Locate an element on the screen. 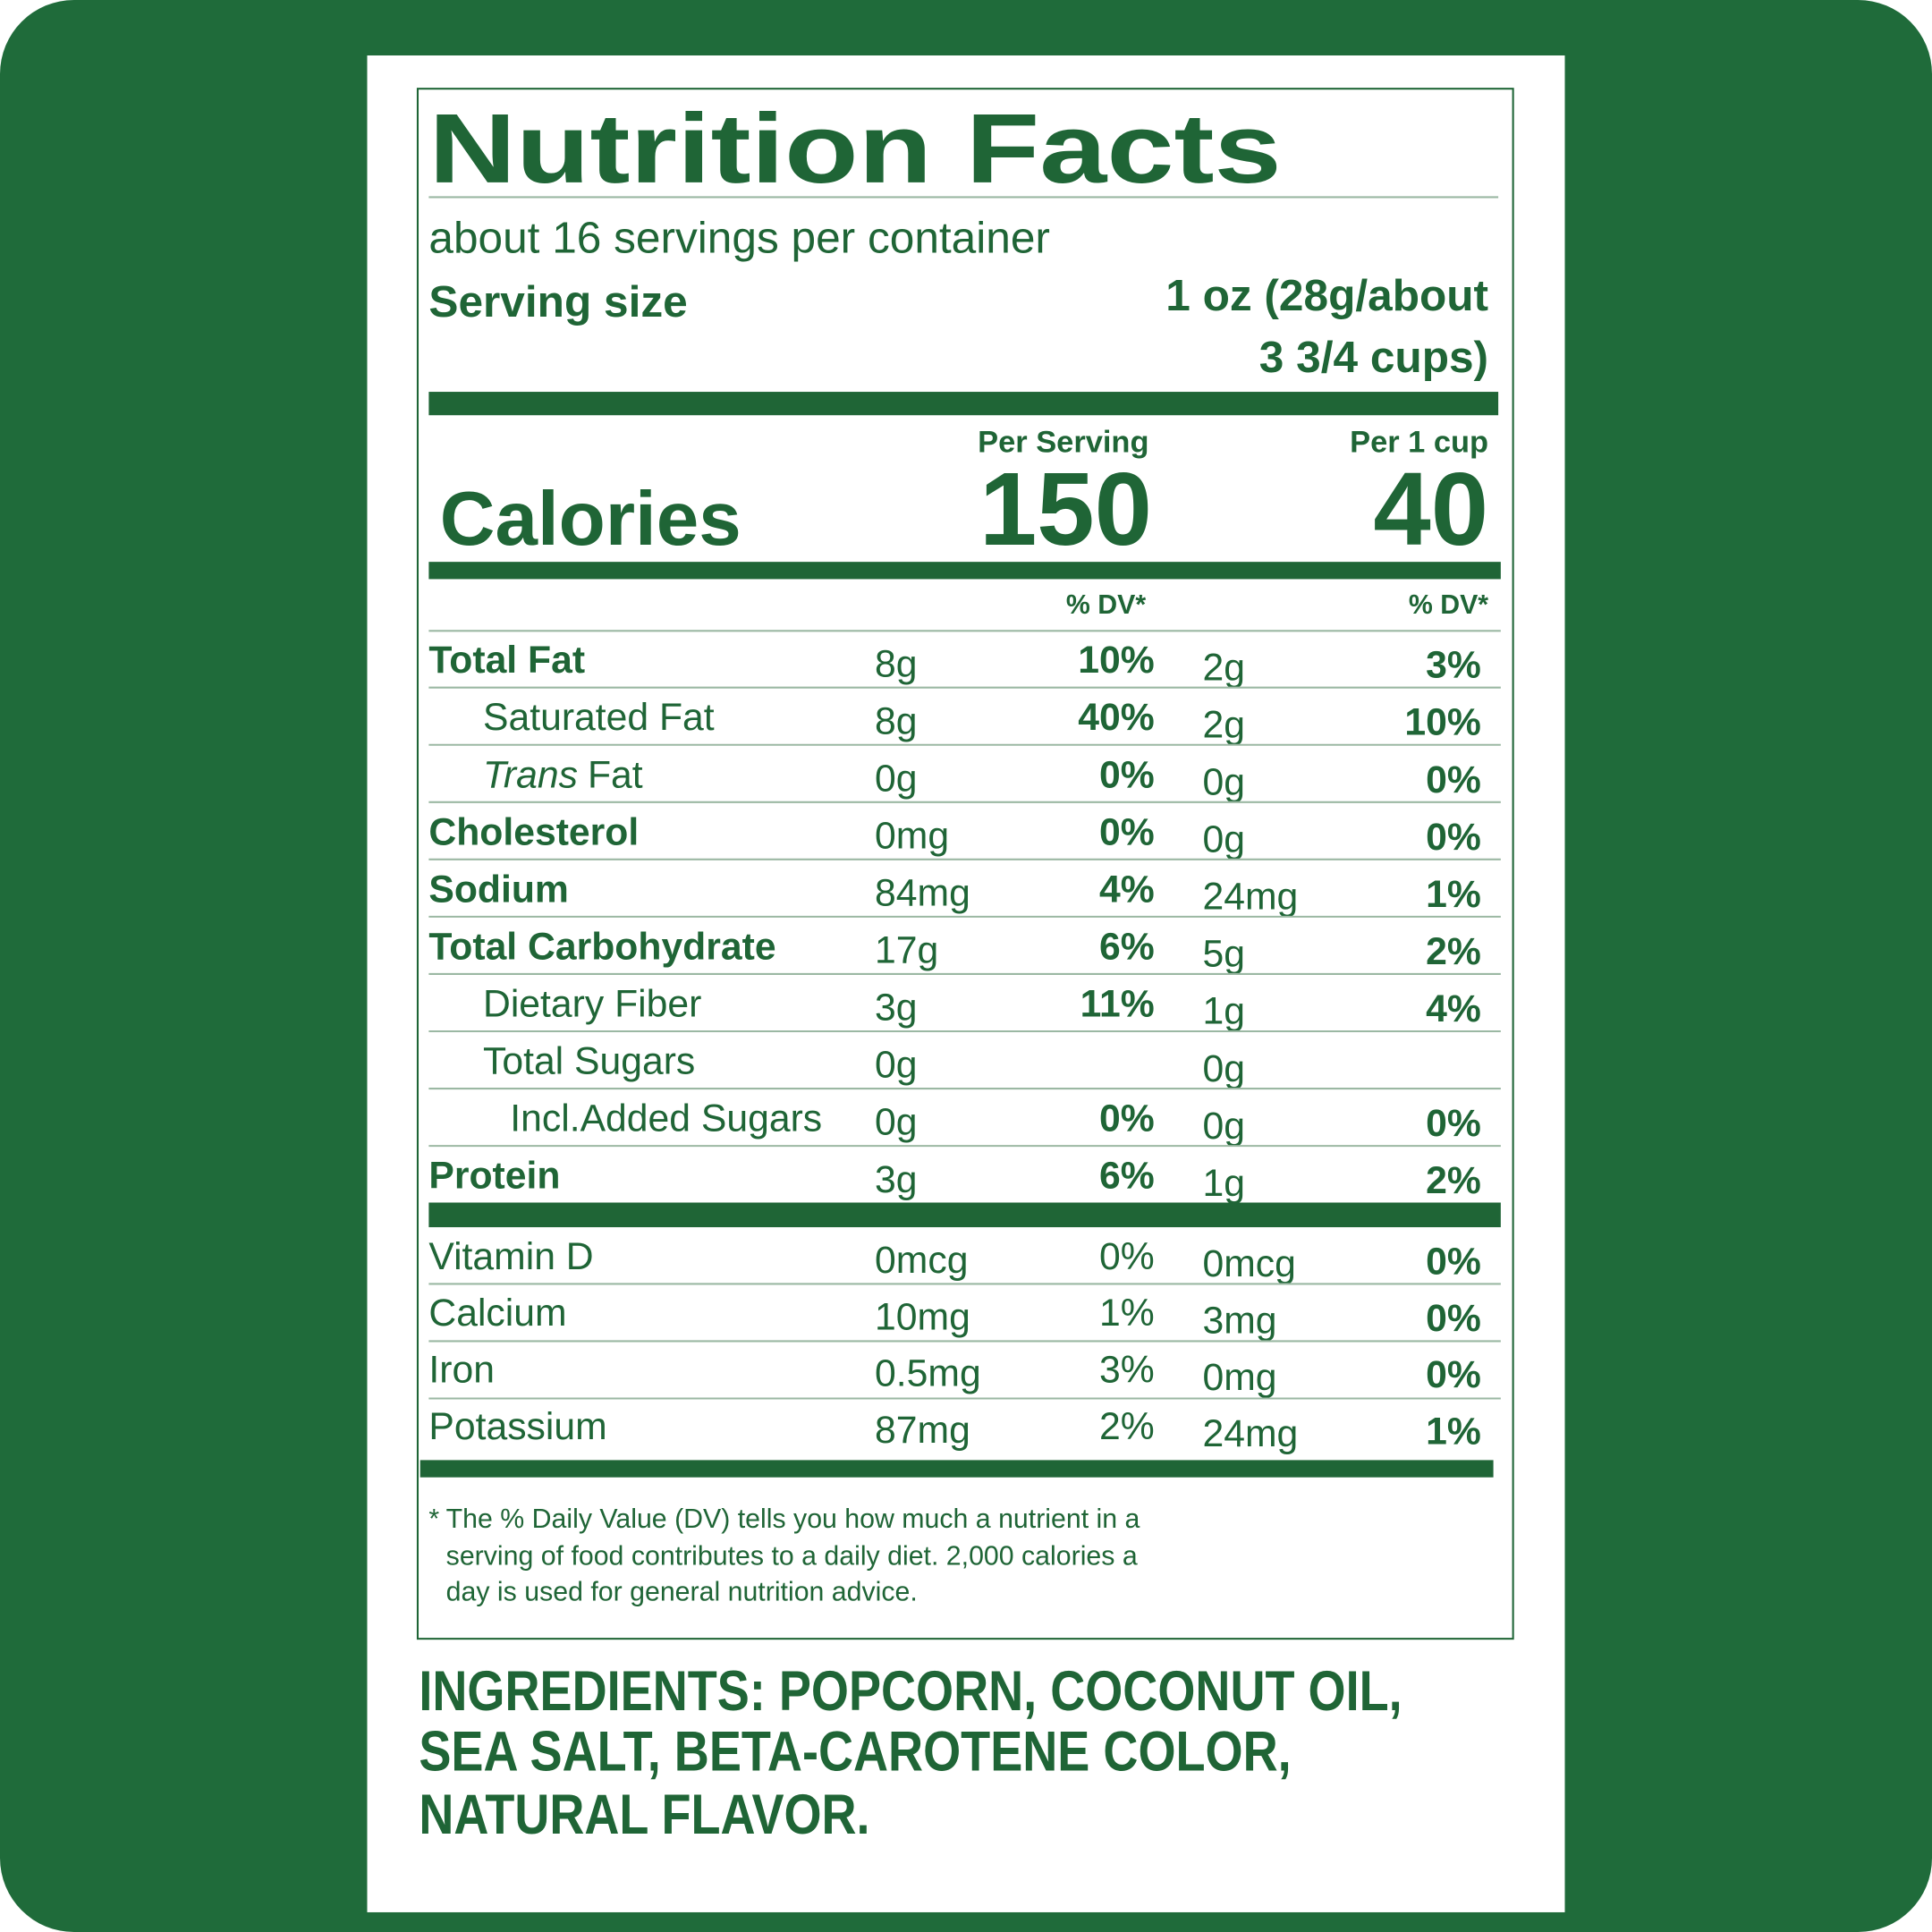  nutrient-name: Total Fat is located at coordinates (506, 660).